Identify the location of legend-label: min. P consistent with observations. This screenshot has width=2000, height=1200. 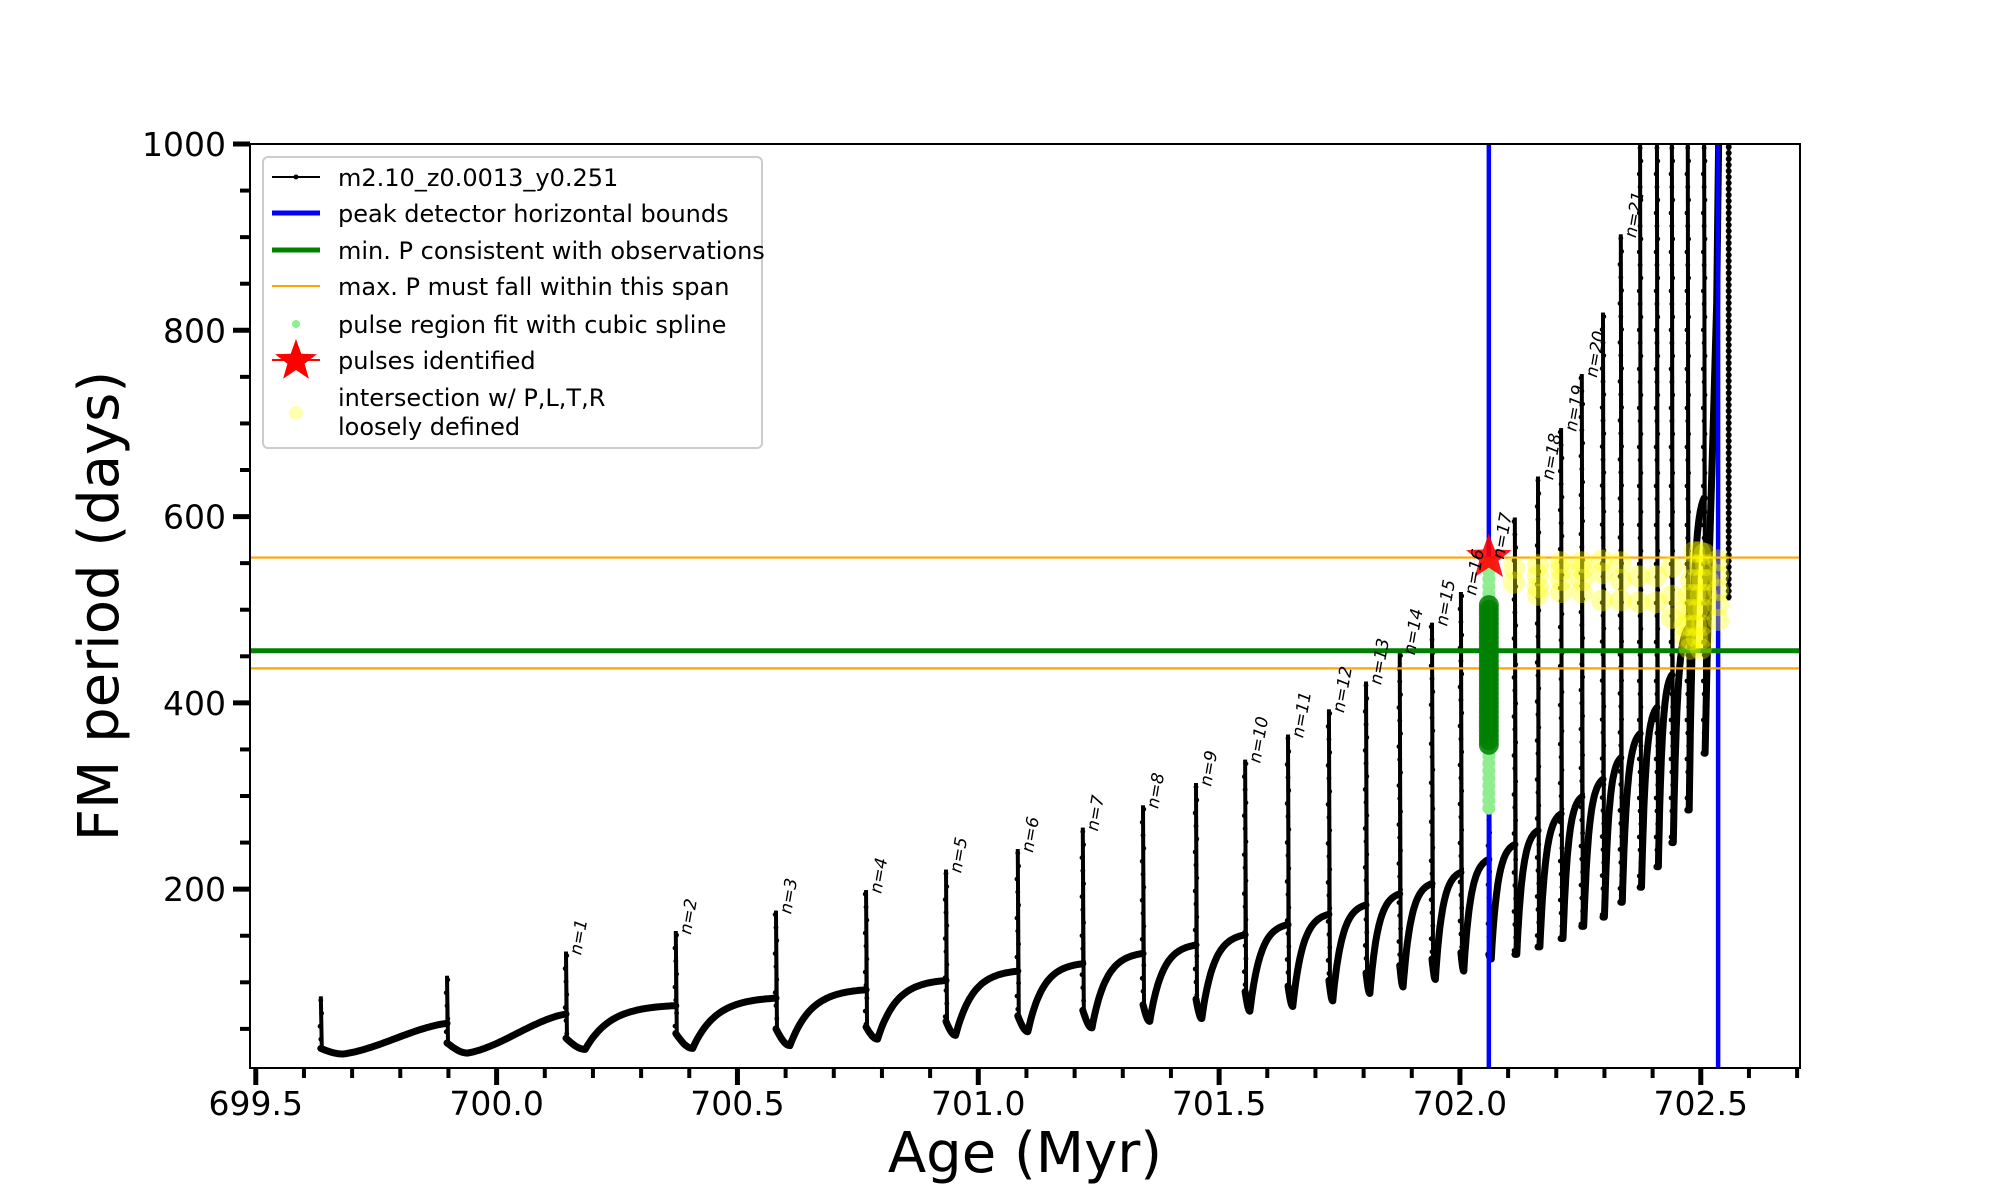
(551, 251).